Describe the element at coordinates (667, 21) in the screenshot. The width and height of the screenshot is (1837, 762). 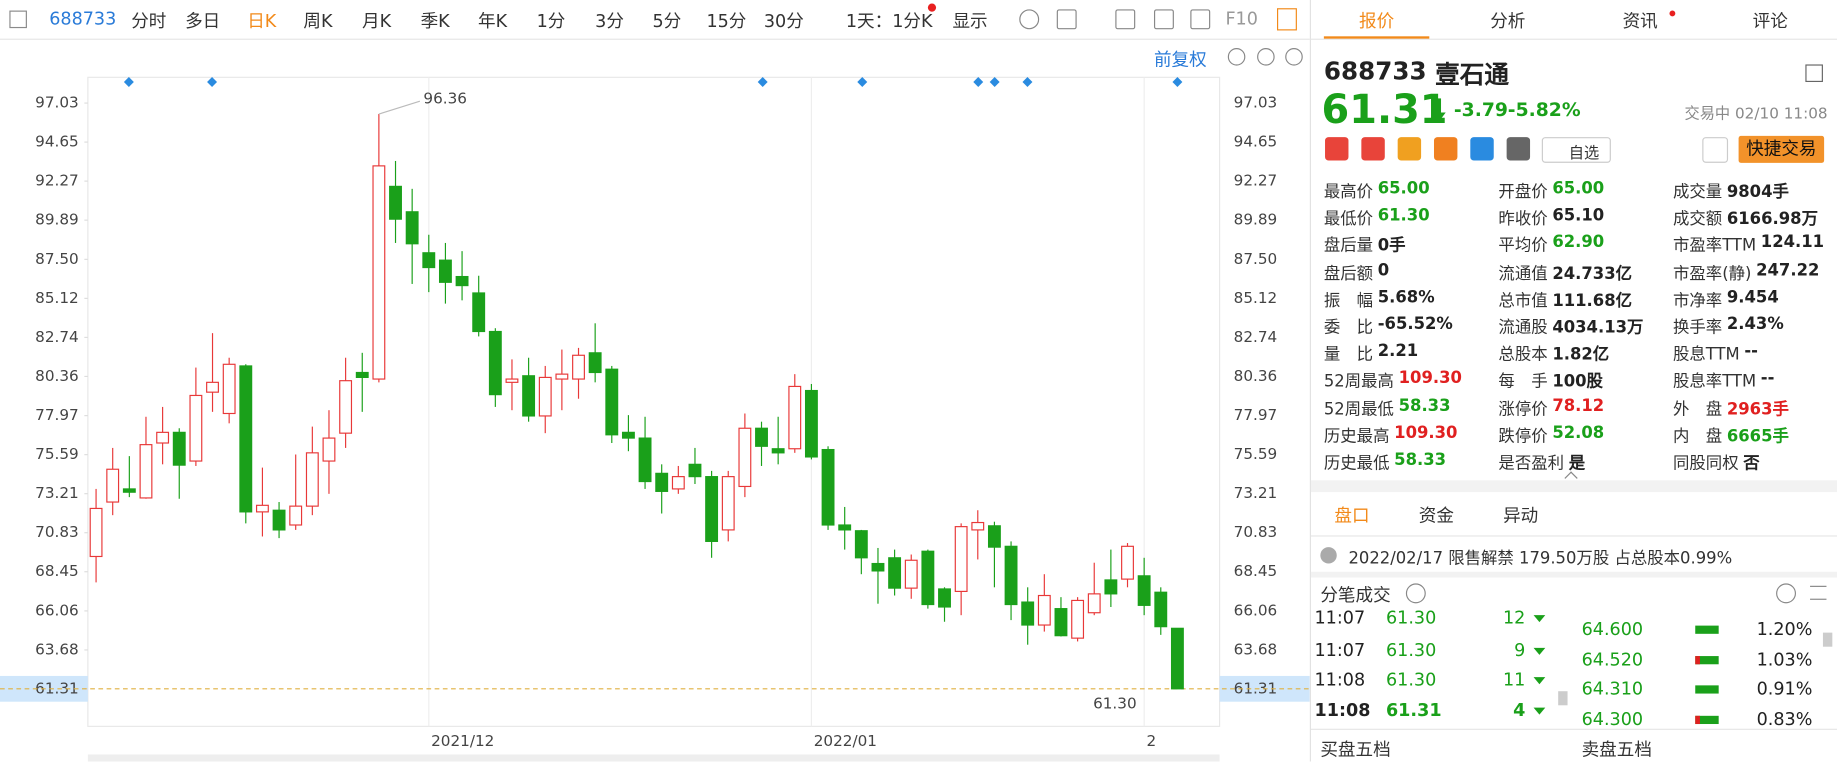
I see `period-tab: 5分` at that location.